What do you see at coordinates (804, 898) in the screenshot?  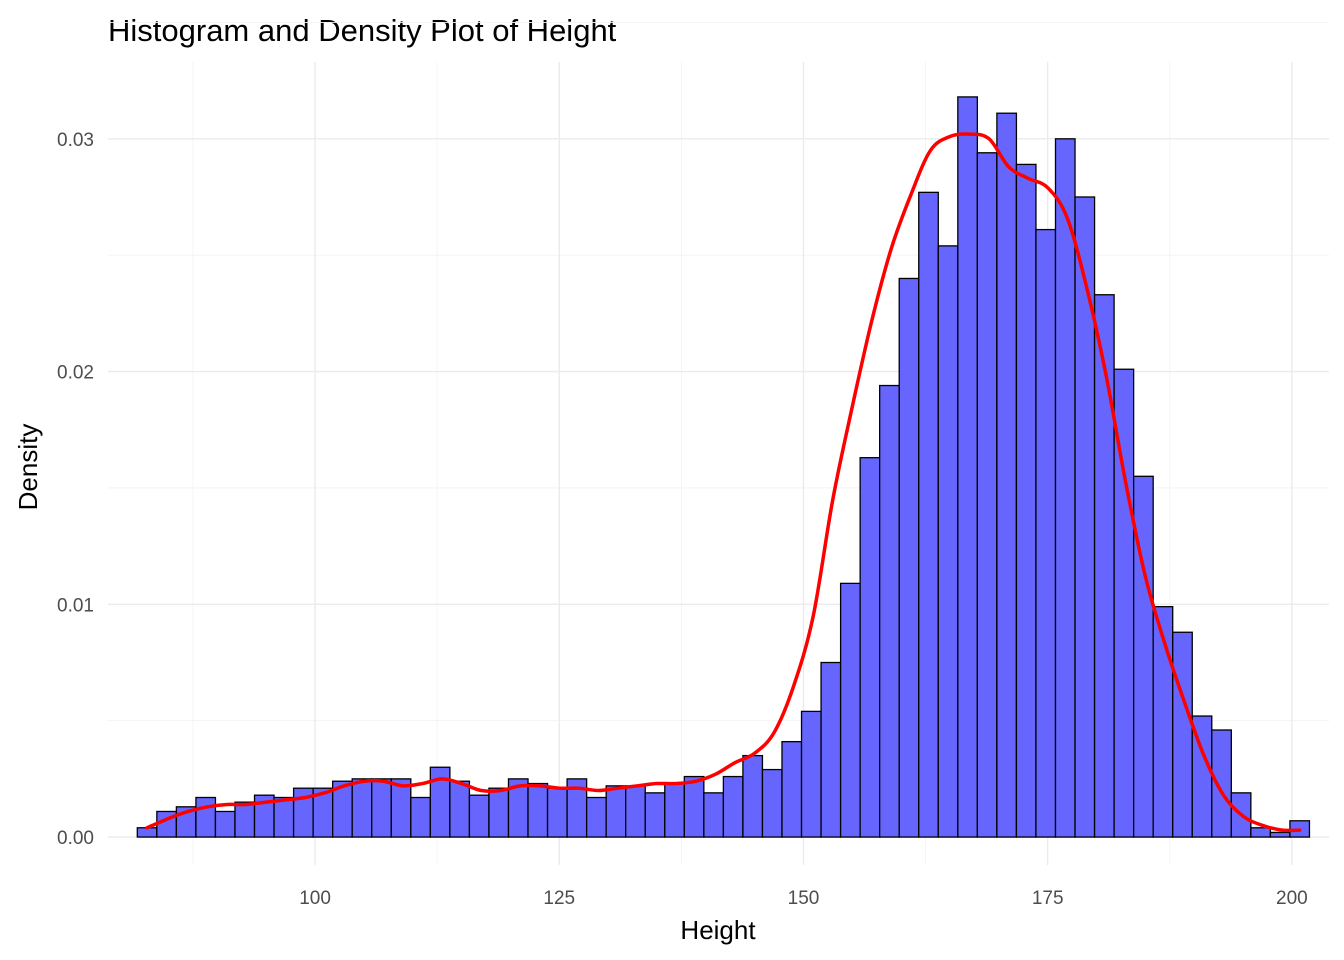 I see `x-tick-label: 150` at bounding box center [804, 898].